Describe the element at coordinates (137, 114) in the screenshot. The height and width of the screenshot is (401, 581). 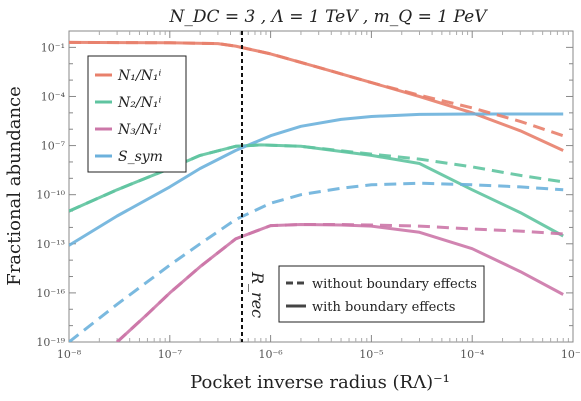
I see `legend-series: N₁/N₁ⁱ N₂/N₁ⁱ N₃/N₁ⁱ S_sym` at that location.